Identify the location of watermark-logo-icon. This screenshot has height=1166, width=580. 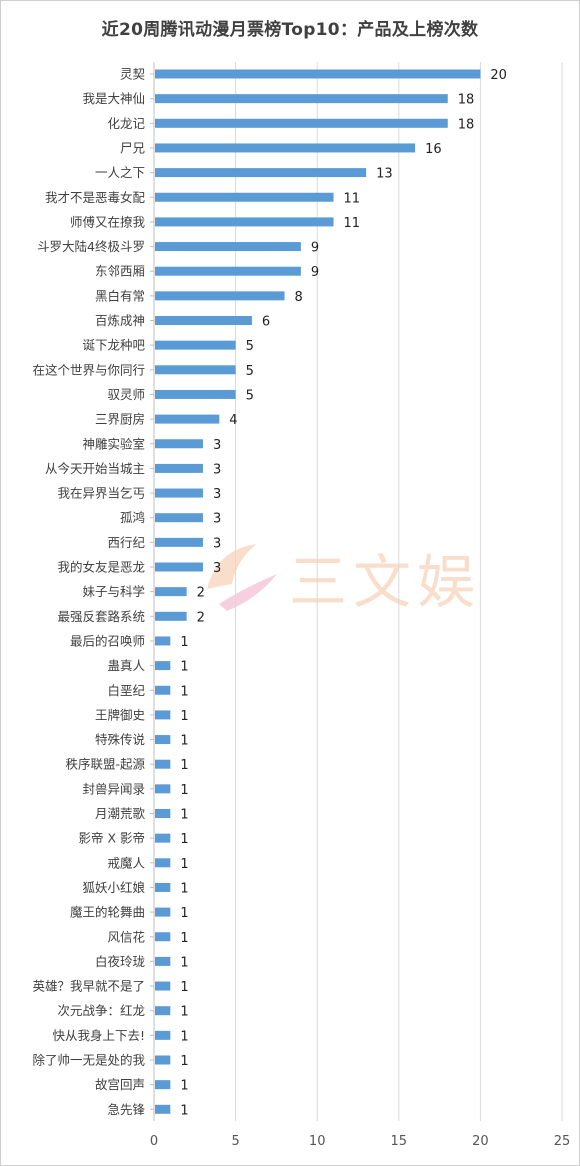
(242, 577).